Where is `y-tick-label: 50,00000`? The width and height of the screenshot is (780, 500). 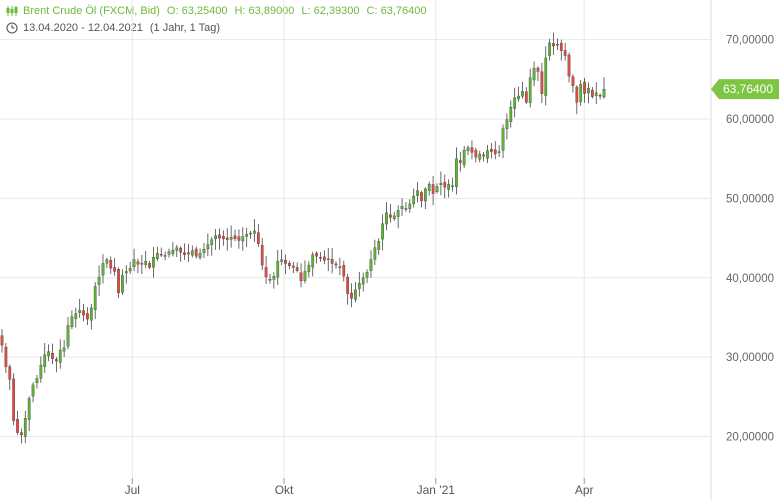 y-tick-label: 50,00000 is located at coordinates (750, 199).